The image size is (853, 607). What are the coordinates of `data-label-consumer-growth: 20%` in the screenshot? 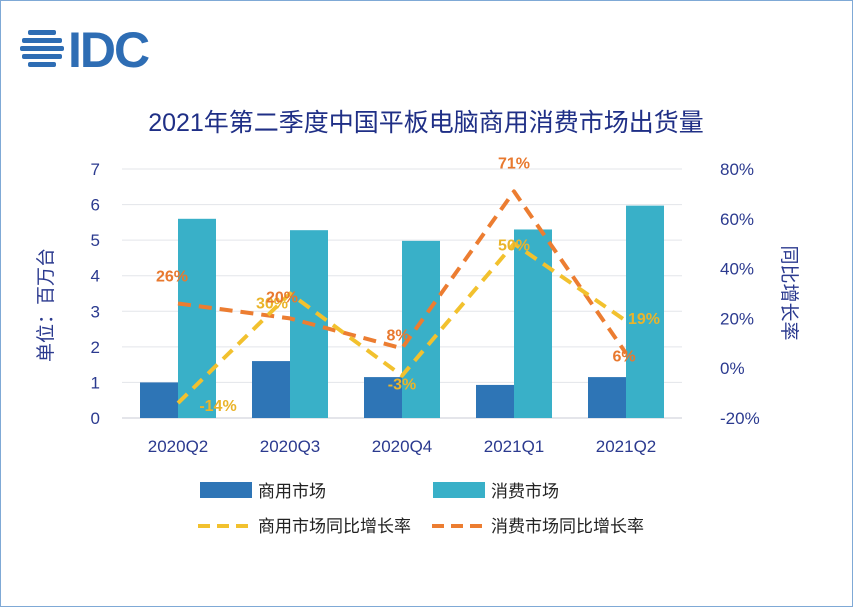 It's located at (282, 297).